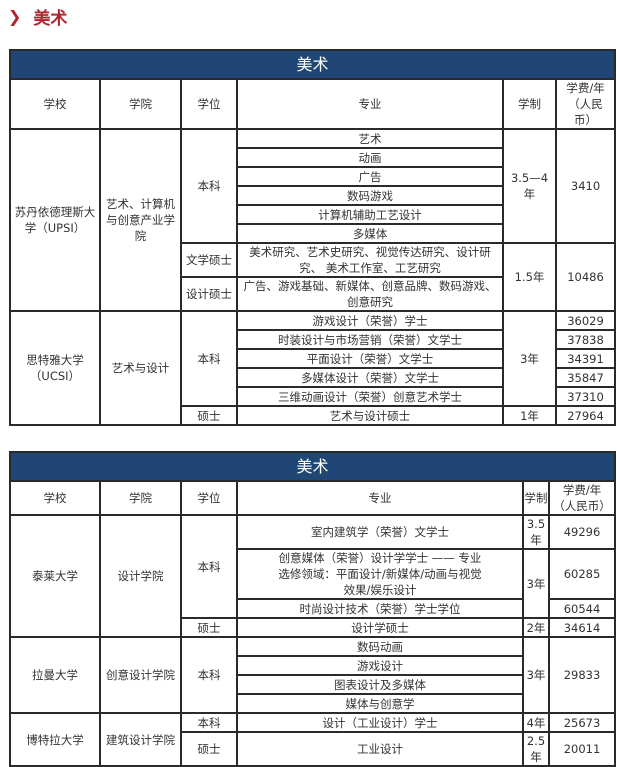 This screenshot has height=767, width=617. I want to click on school-cell: 思特雅大学（UCSI）, so click(55, 368).